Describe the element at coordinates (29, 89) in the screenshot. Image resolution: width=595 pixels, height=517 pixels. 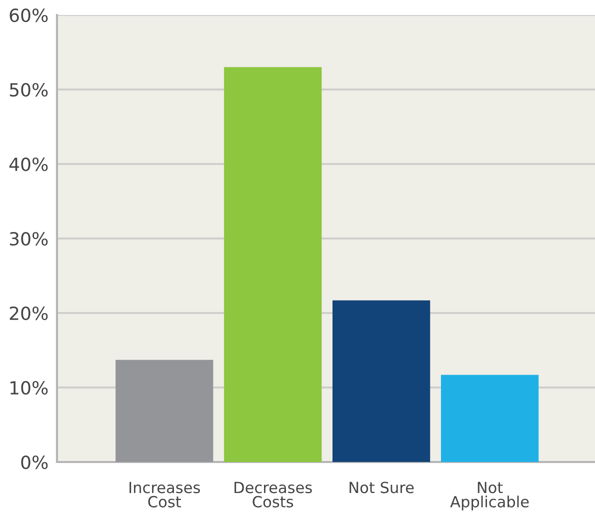
I see `y-tick-label: 50%` at that location.